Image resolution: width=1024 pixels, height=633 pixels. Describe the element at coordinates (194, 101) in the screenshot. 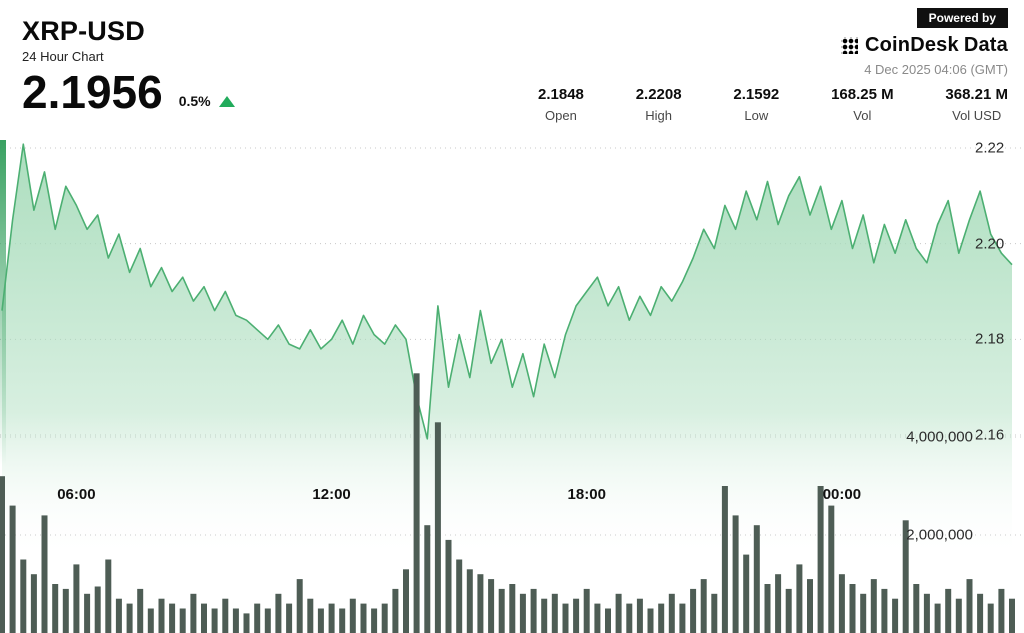

I see `change-percent: 0.5%` at that location.